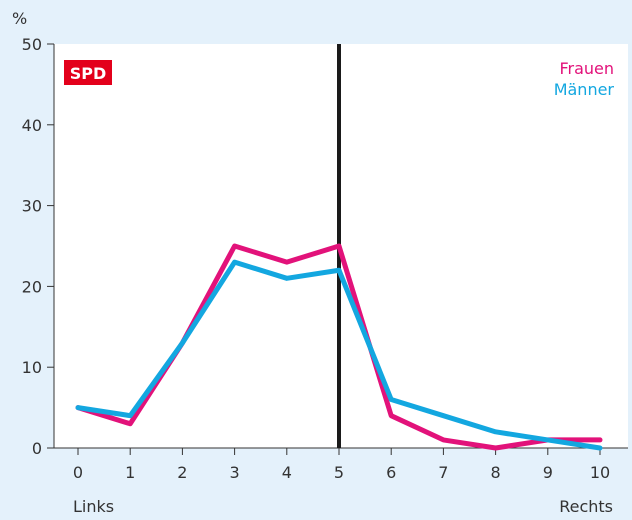 The height and width of the screenshot is (520, 632). I want to click on x-tick-label: 9, so click(548, 472).